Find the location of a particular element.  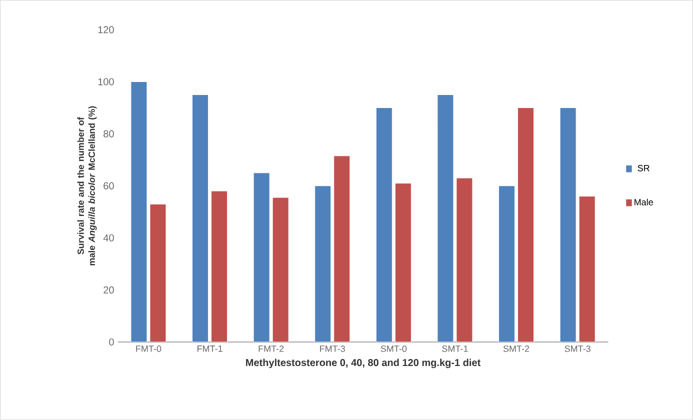

x-tick-label: FMT-3 is located at coordinates (332, 349).